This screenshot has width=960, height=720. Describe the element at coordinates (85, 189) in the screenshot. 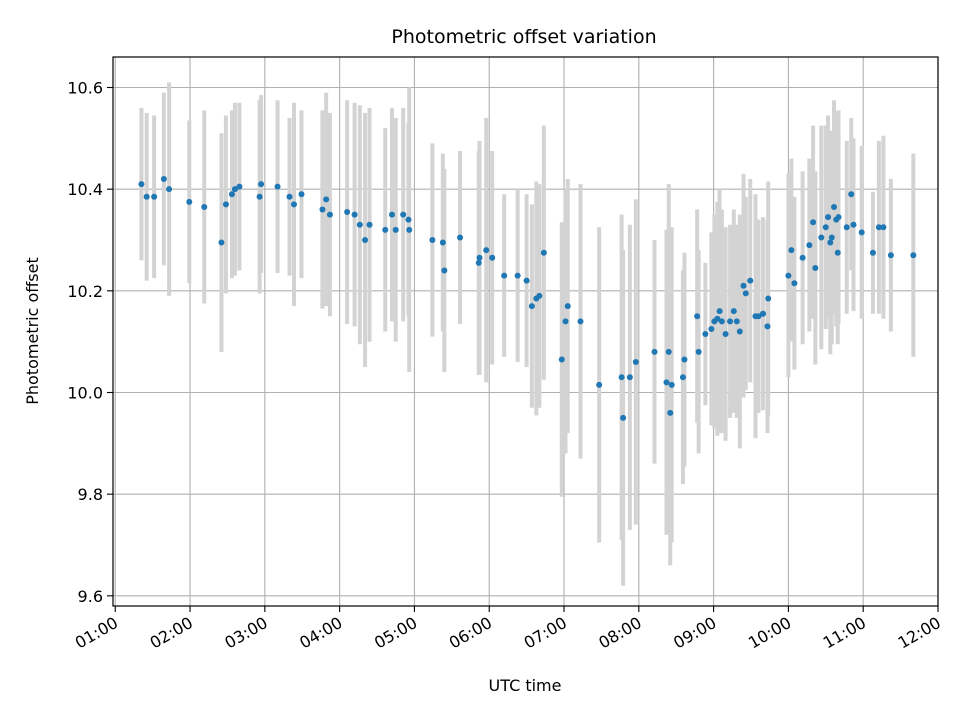

I see `y-tick-label: 10.4` at that location.